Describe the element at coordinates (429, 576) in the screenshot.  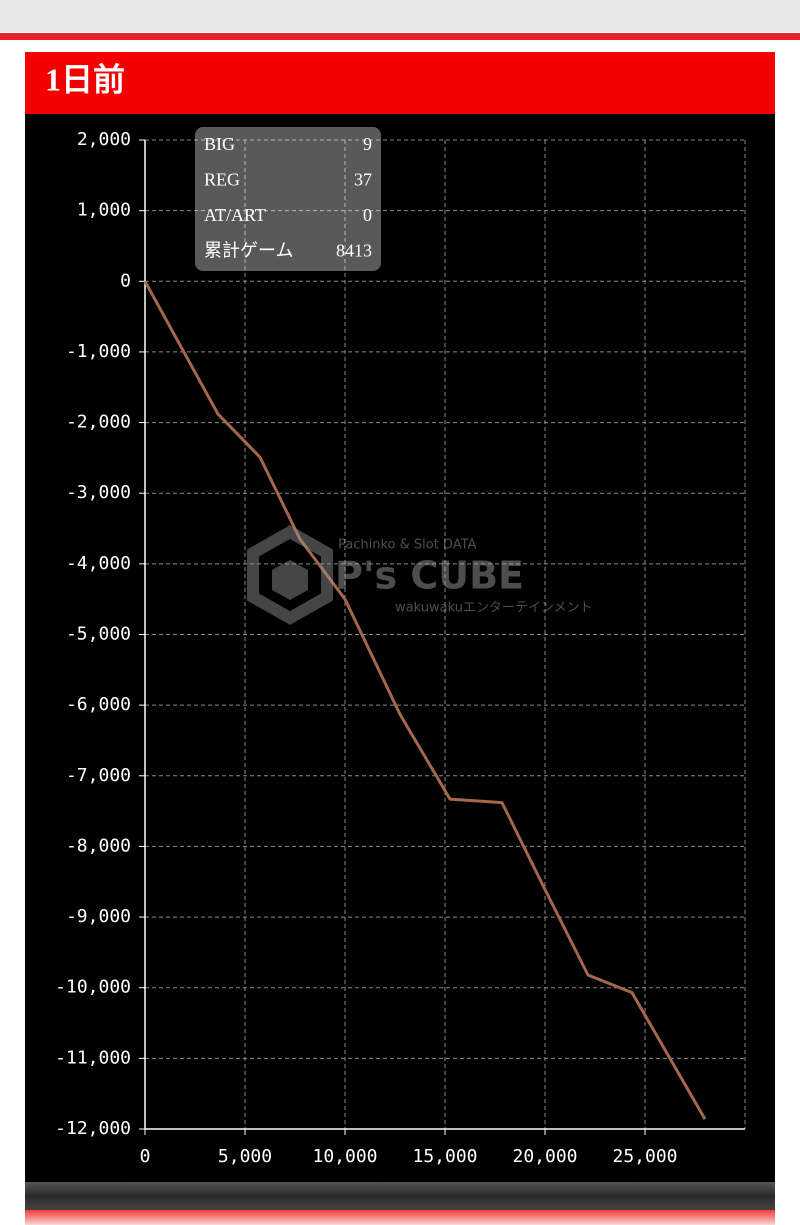
I see `watermark-brand: P's CUBE` at that location.